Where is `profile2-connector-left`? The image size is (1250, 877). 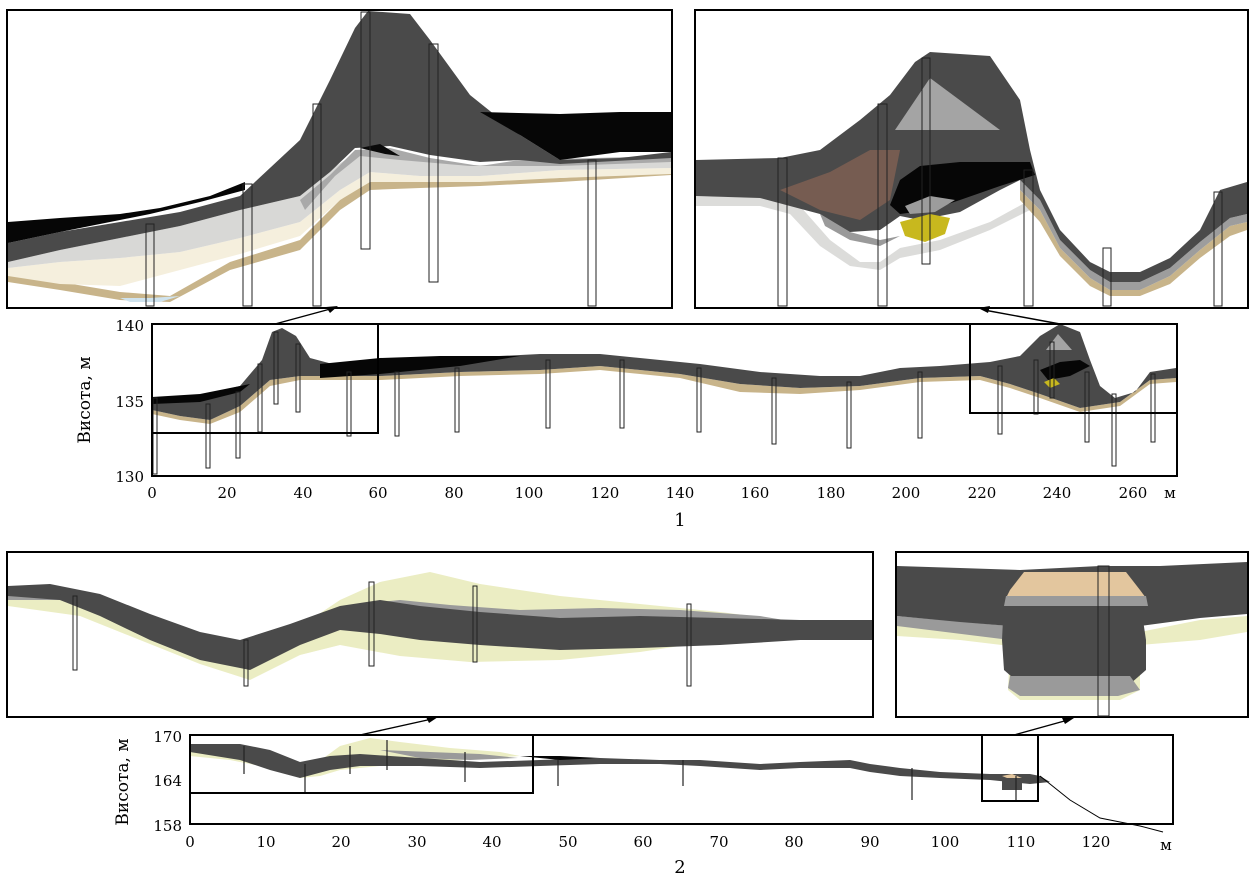 profile2-connector-left is located at coordinates (398, 726).